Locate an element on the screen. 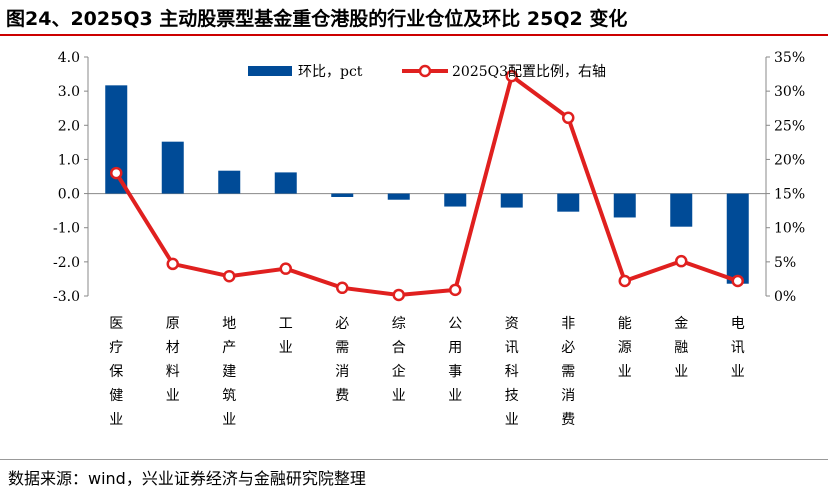 The width and height of the screenshot is (828, 502). category-label-char: 企 is located at coordinates (399, 371).